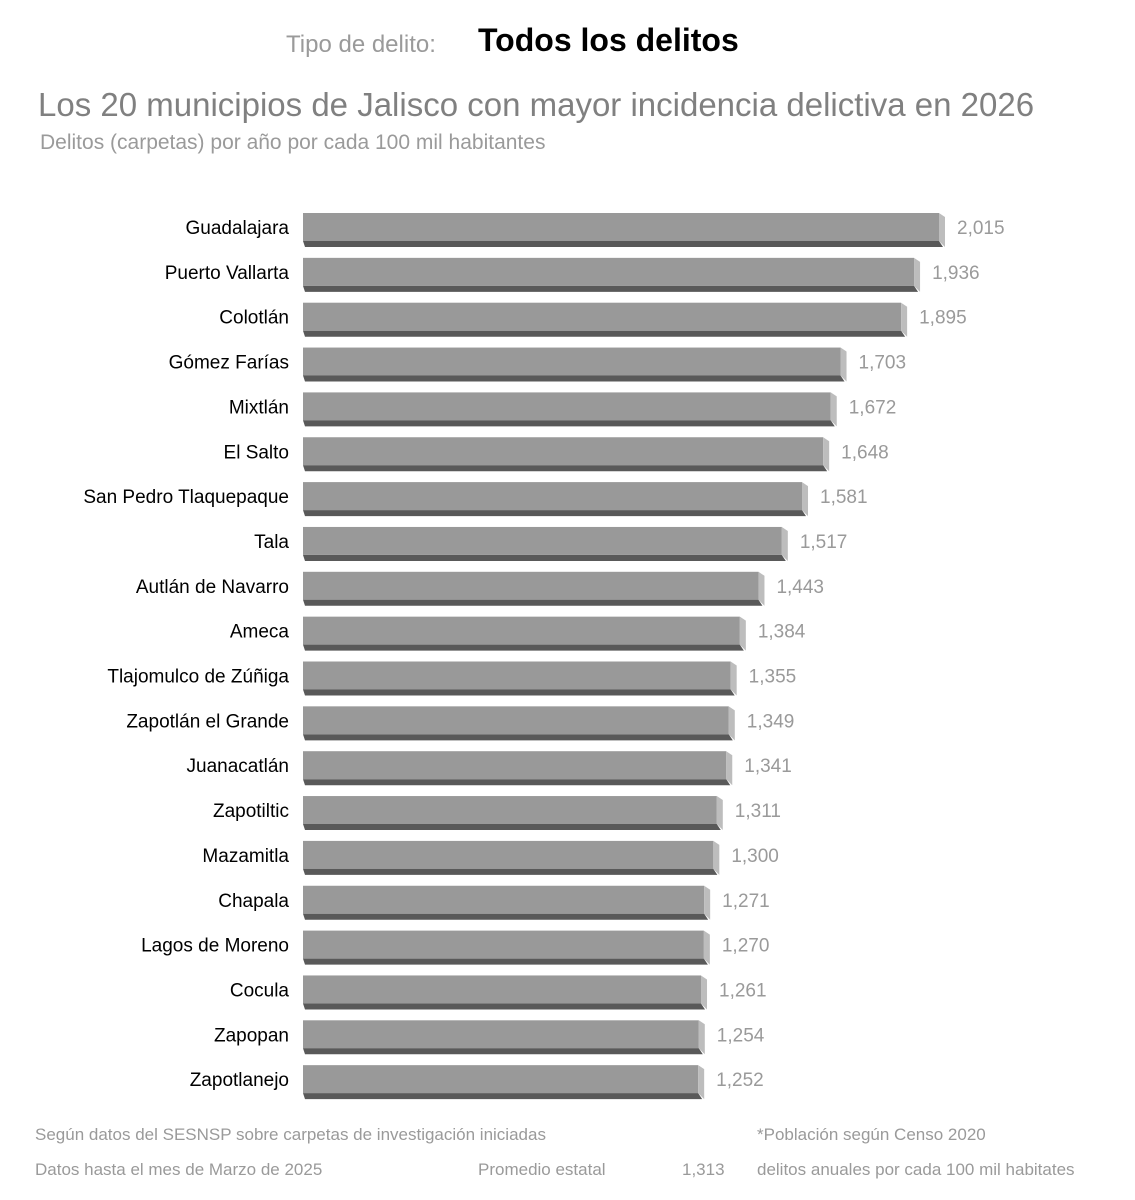 This screenshot has width=1135, height=1200. I want to click on category-label: Mixtlán, so click(259, 407).